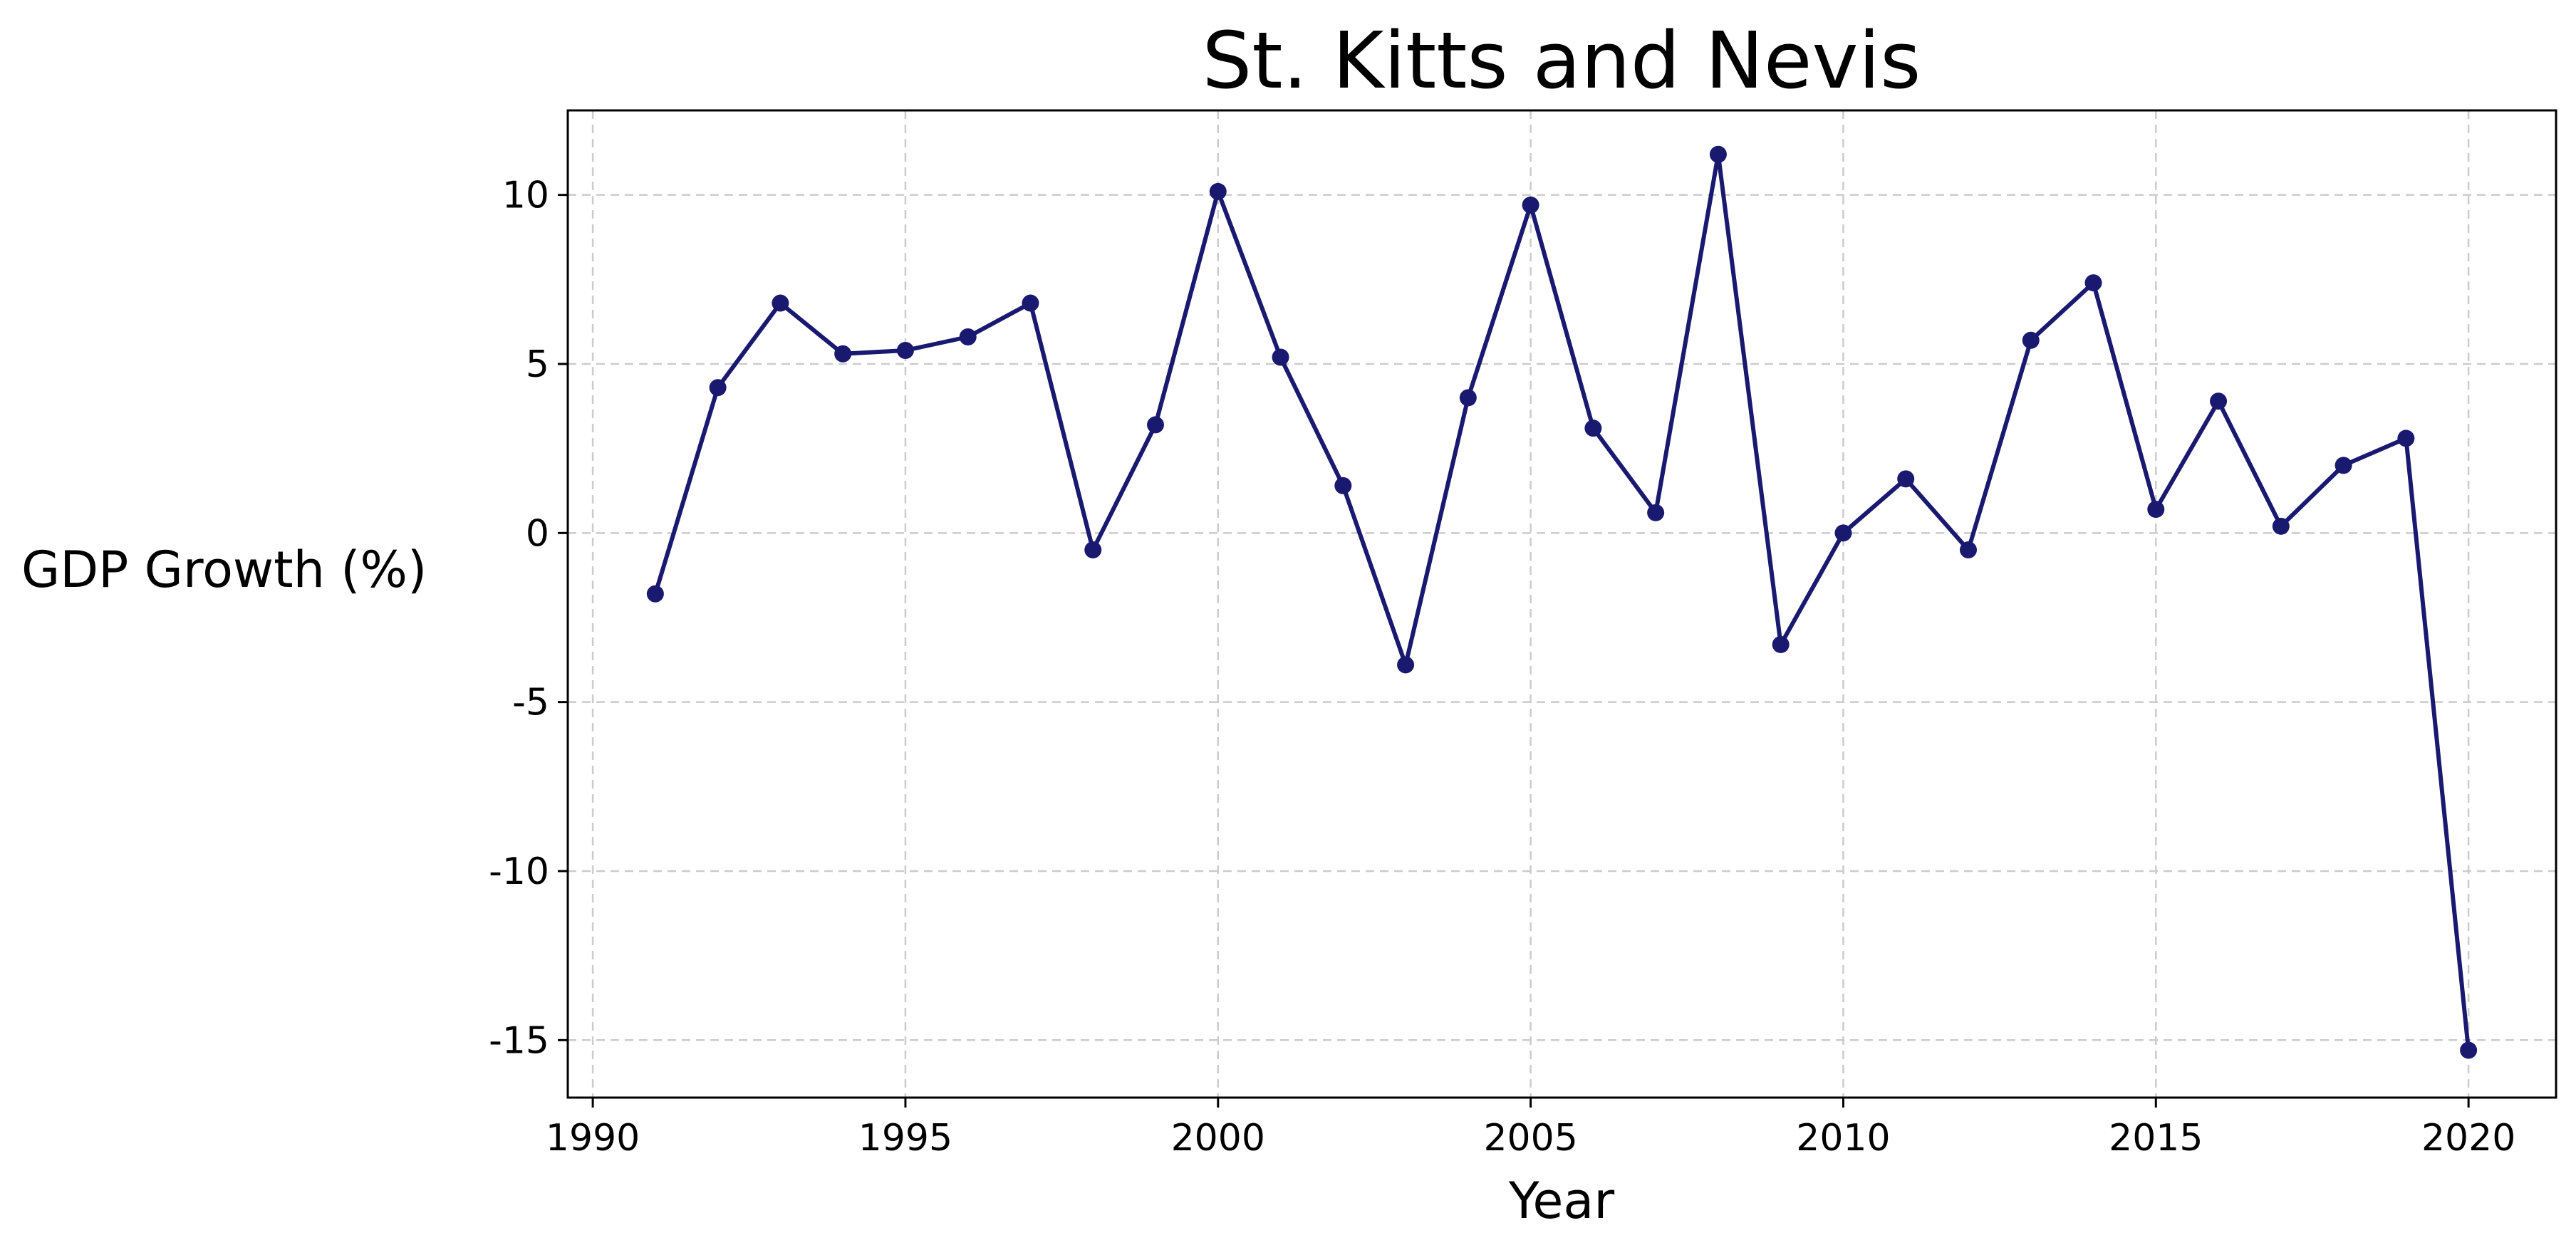 The width and height of the screenshot is (2576, 1255). I want to click on x-tick-label: 2015, so click(2156, 1138).